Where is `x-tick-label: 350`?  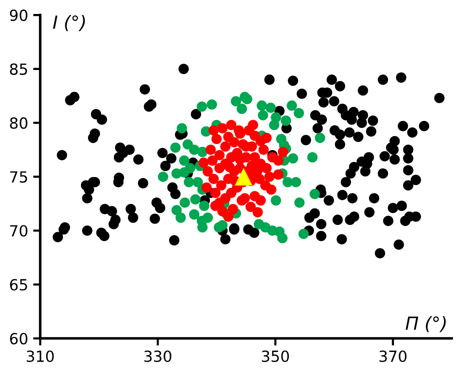 x-tick-label: 350 is located at coordinates (275, 356).